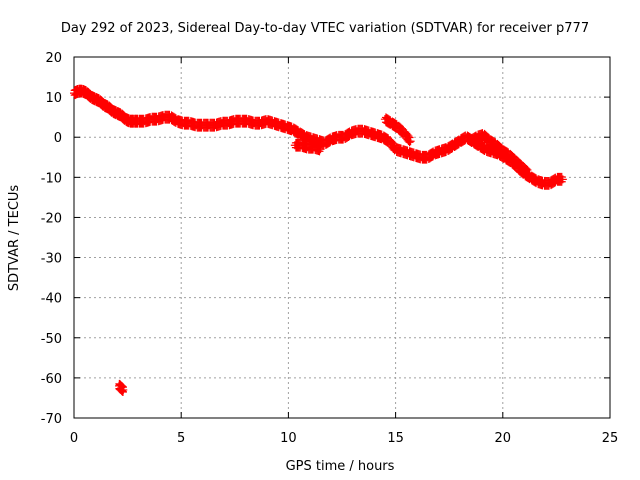  What do you see at coordinates (503, 438) in the screenshot?
I see `x-tick-label: 20` at bounding box center [503, 438].